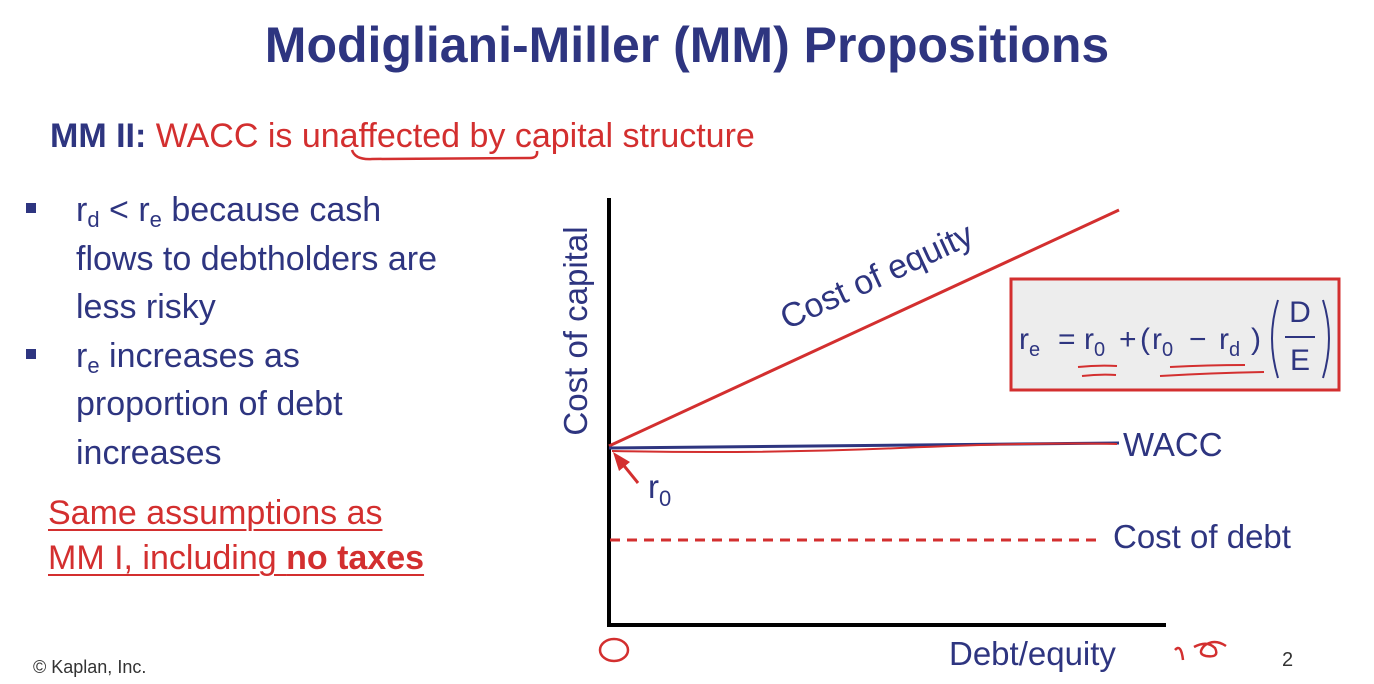 The width and height of the screenshot is (1374, 684). Describe the element at coordinates (444, 155) in the screenshot. I see `handwritten-underline-unaffected` at that location.